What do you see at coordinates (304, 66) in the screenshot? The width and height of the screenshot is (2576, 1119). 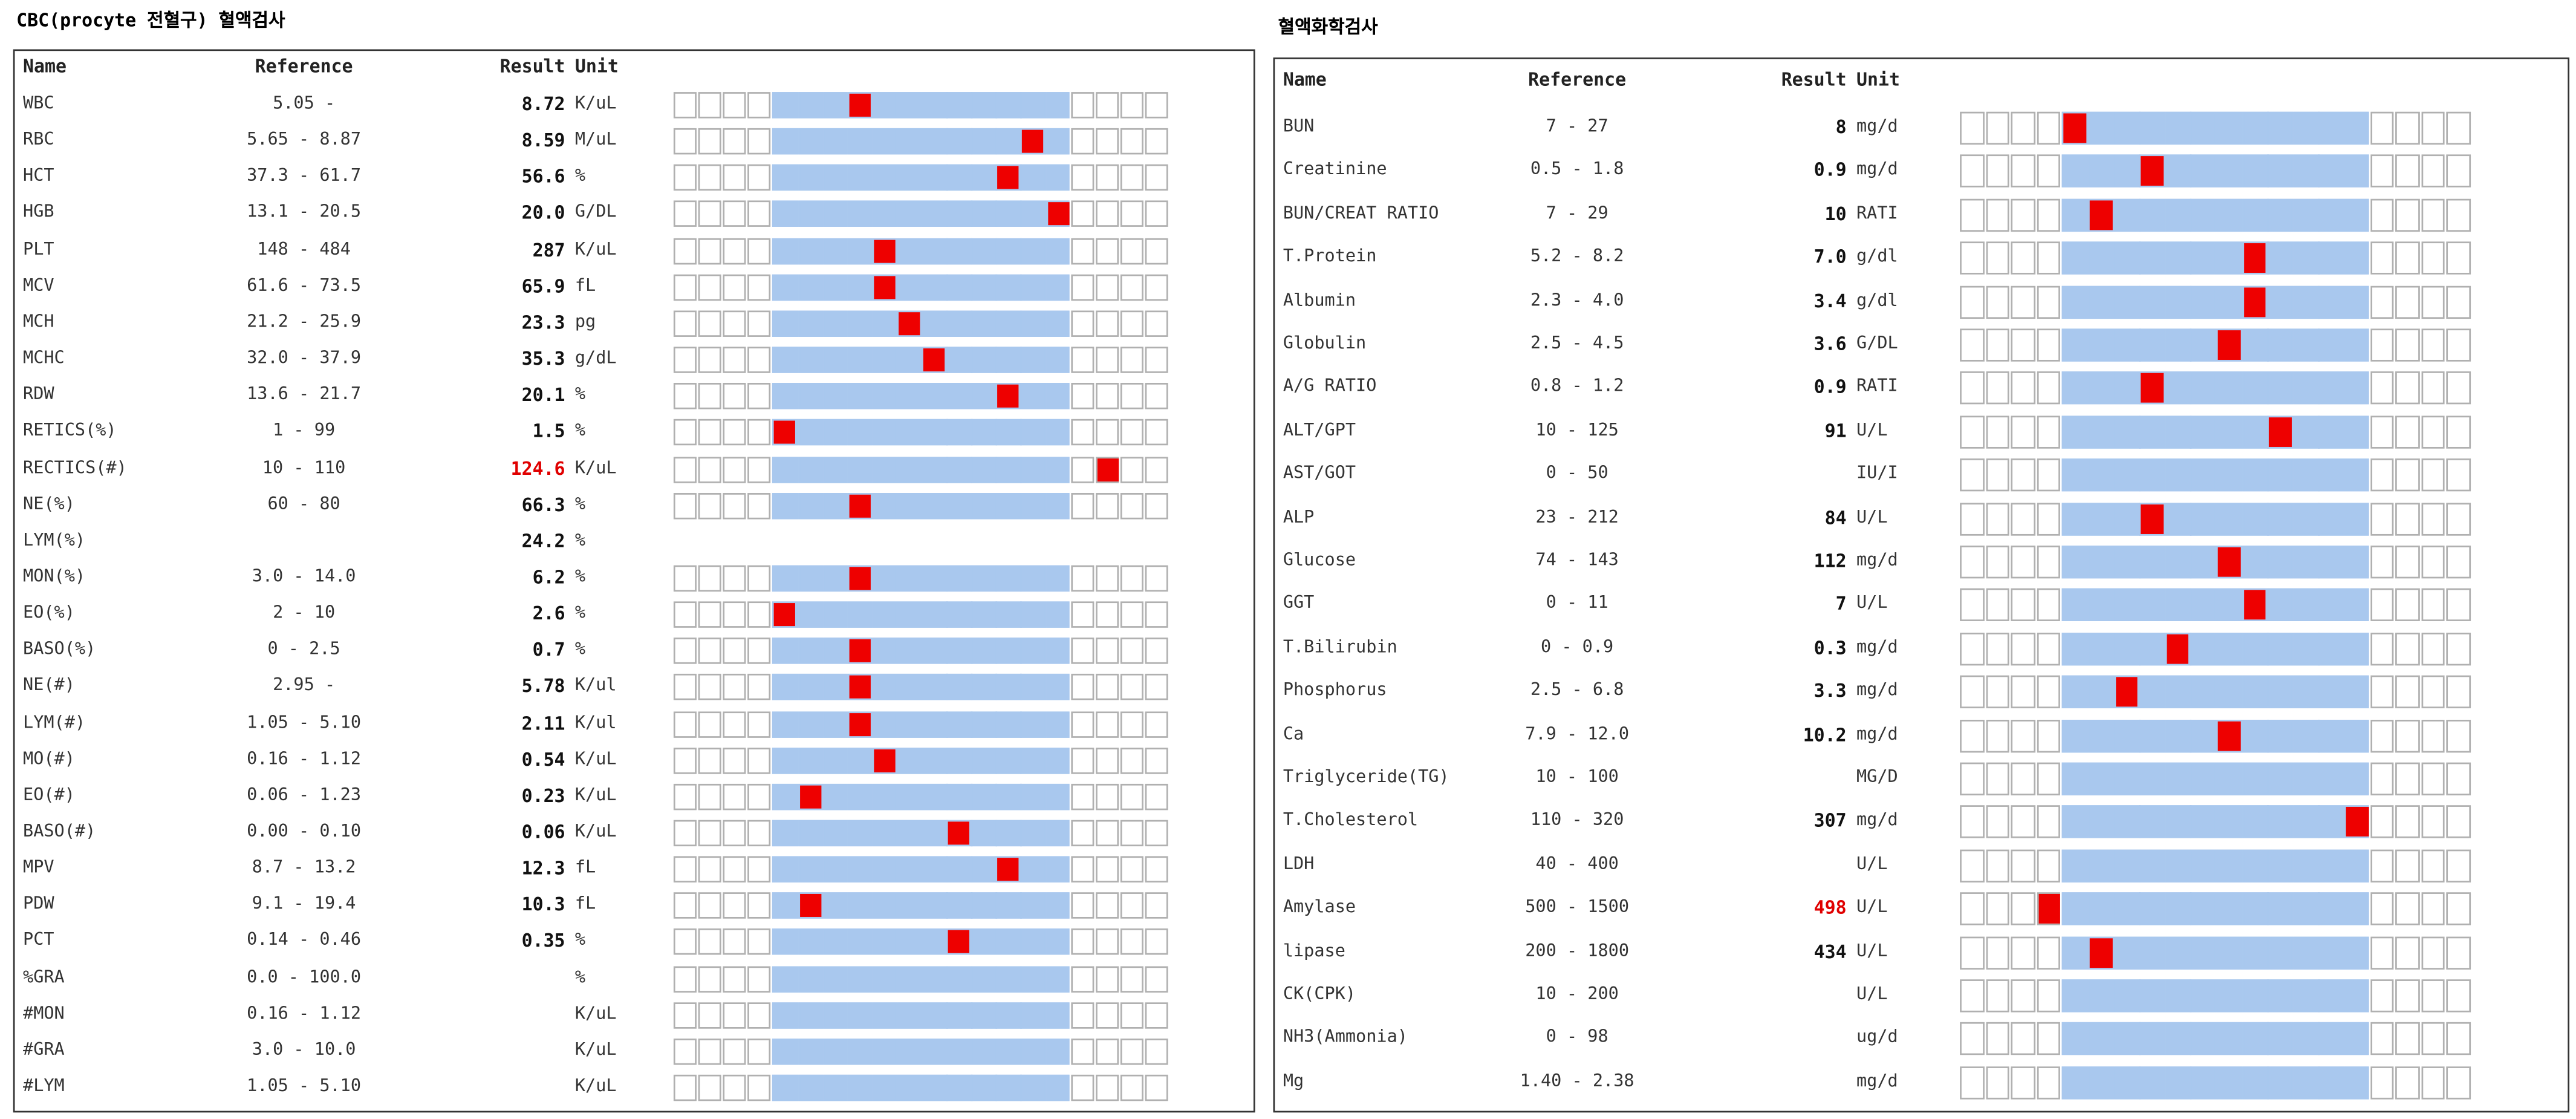 I see `header-reference: Reference` at bounding box center [304, 66].